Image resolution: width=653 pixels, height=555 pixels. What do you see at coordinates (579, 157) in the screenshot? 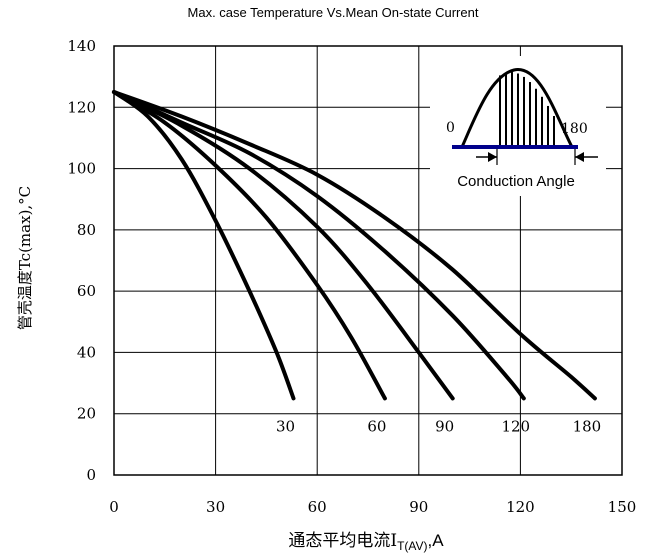
I see `arrowhead-right` at bounding box center [579, 157].